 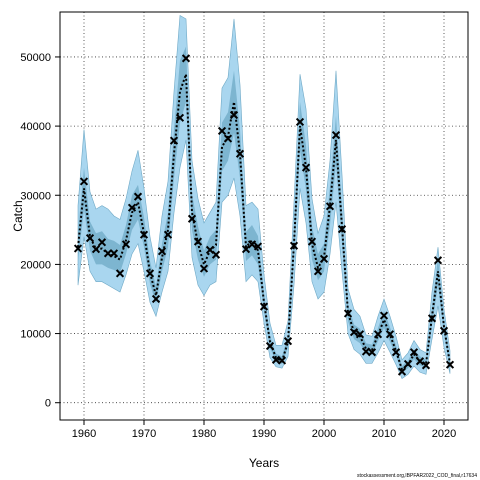 I want to click on y-tick-label-50000: 50000, so click(x=35, y=58).